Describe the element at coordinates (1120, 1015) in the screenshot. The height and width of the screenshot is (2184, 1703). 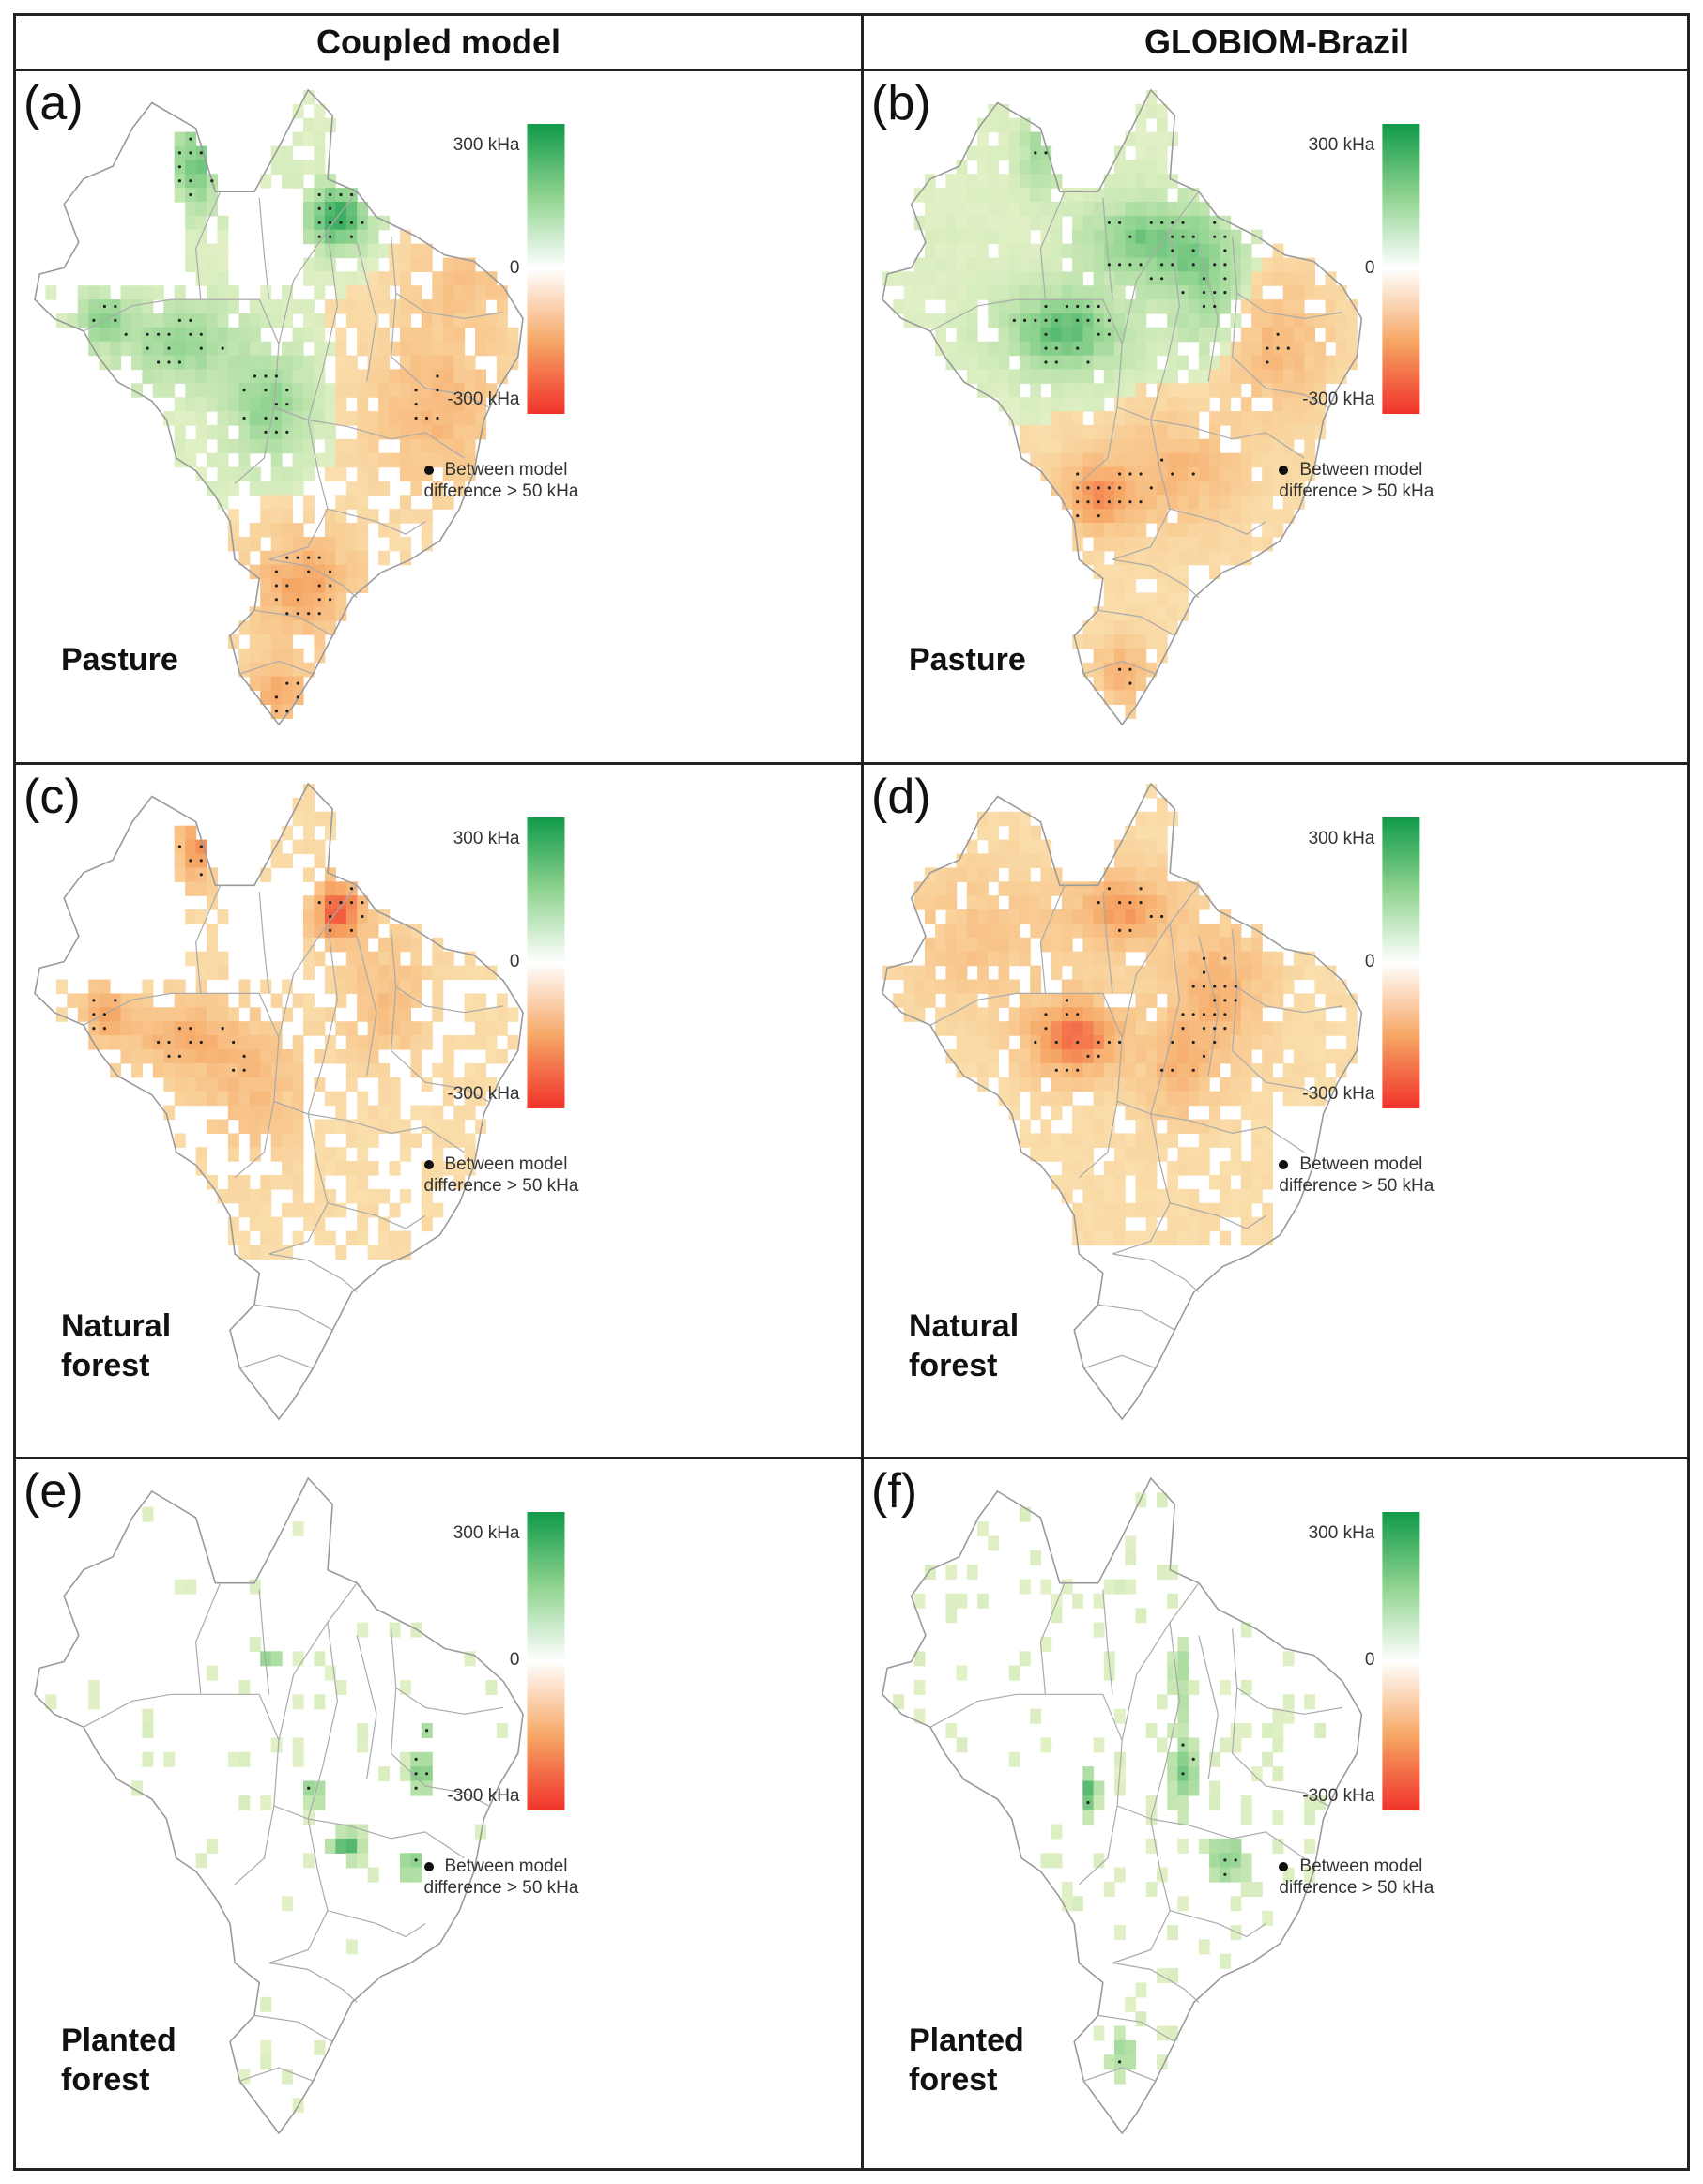
I see `grid-cells` at that location.